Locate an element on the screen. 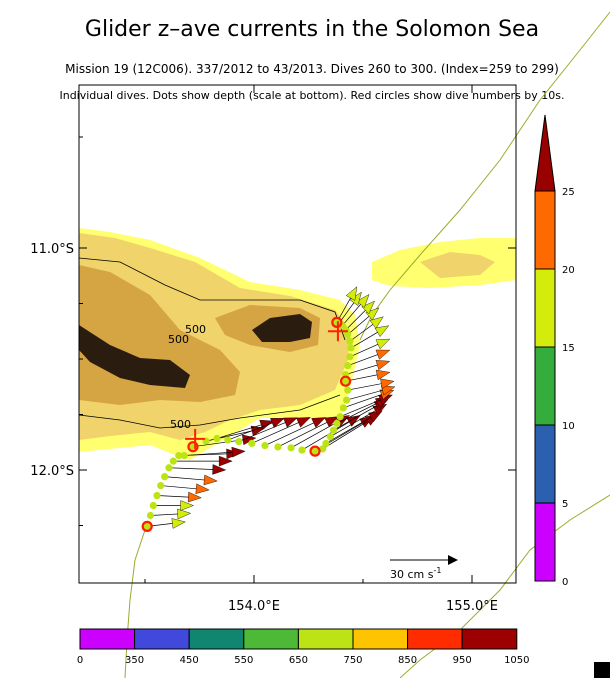  depth-colorbar-tick-label: 950 is located at coordinates (462, 660).